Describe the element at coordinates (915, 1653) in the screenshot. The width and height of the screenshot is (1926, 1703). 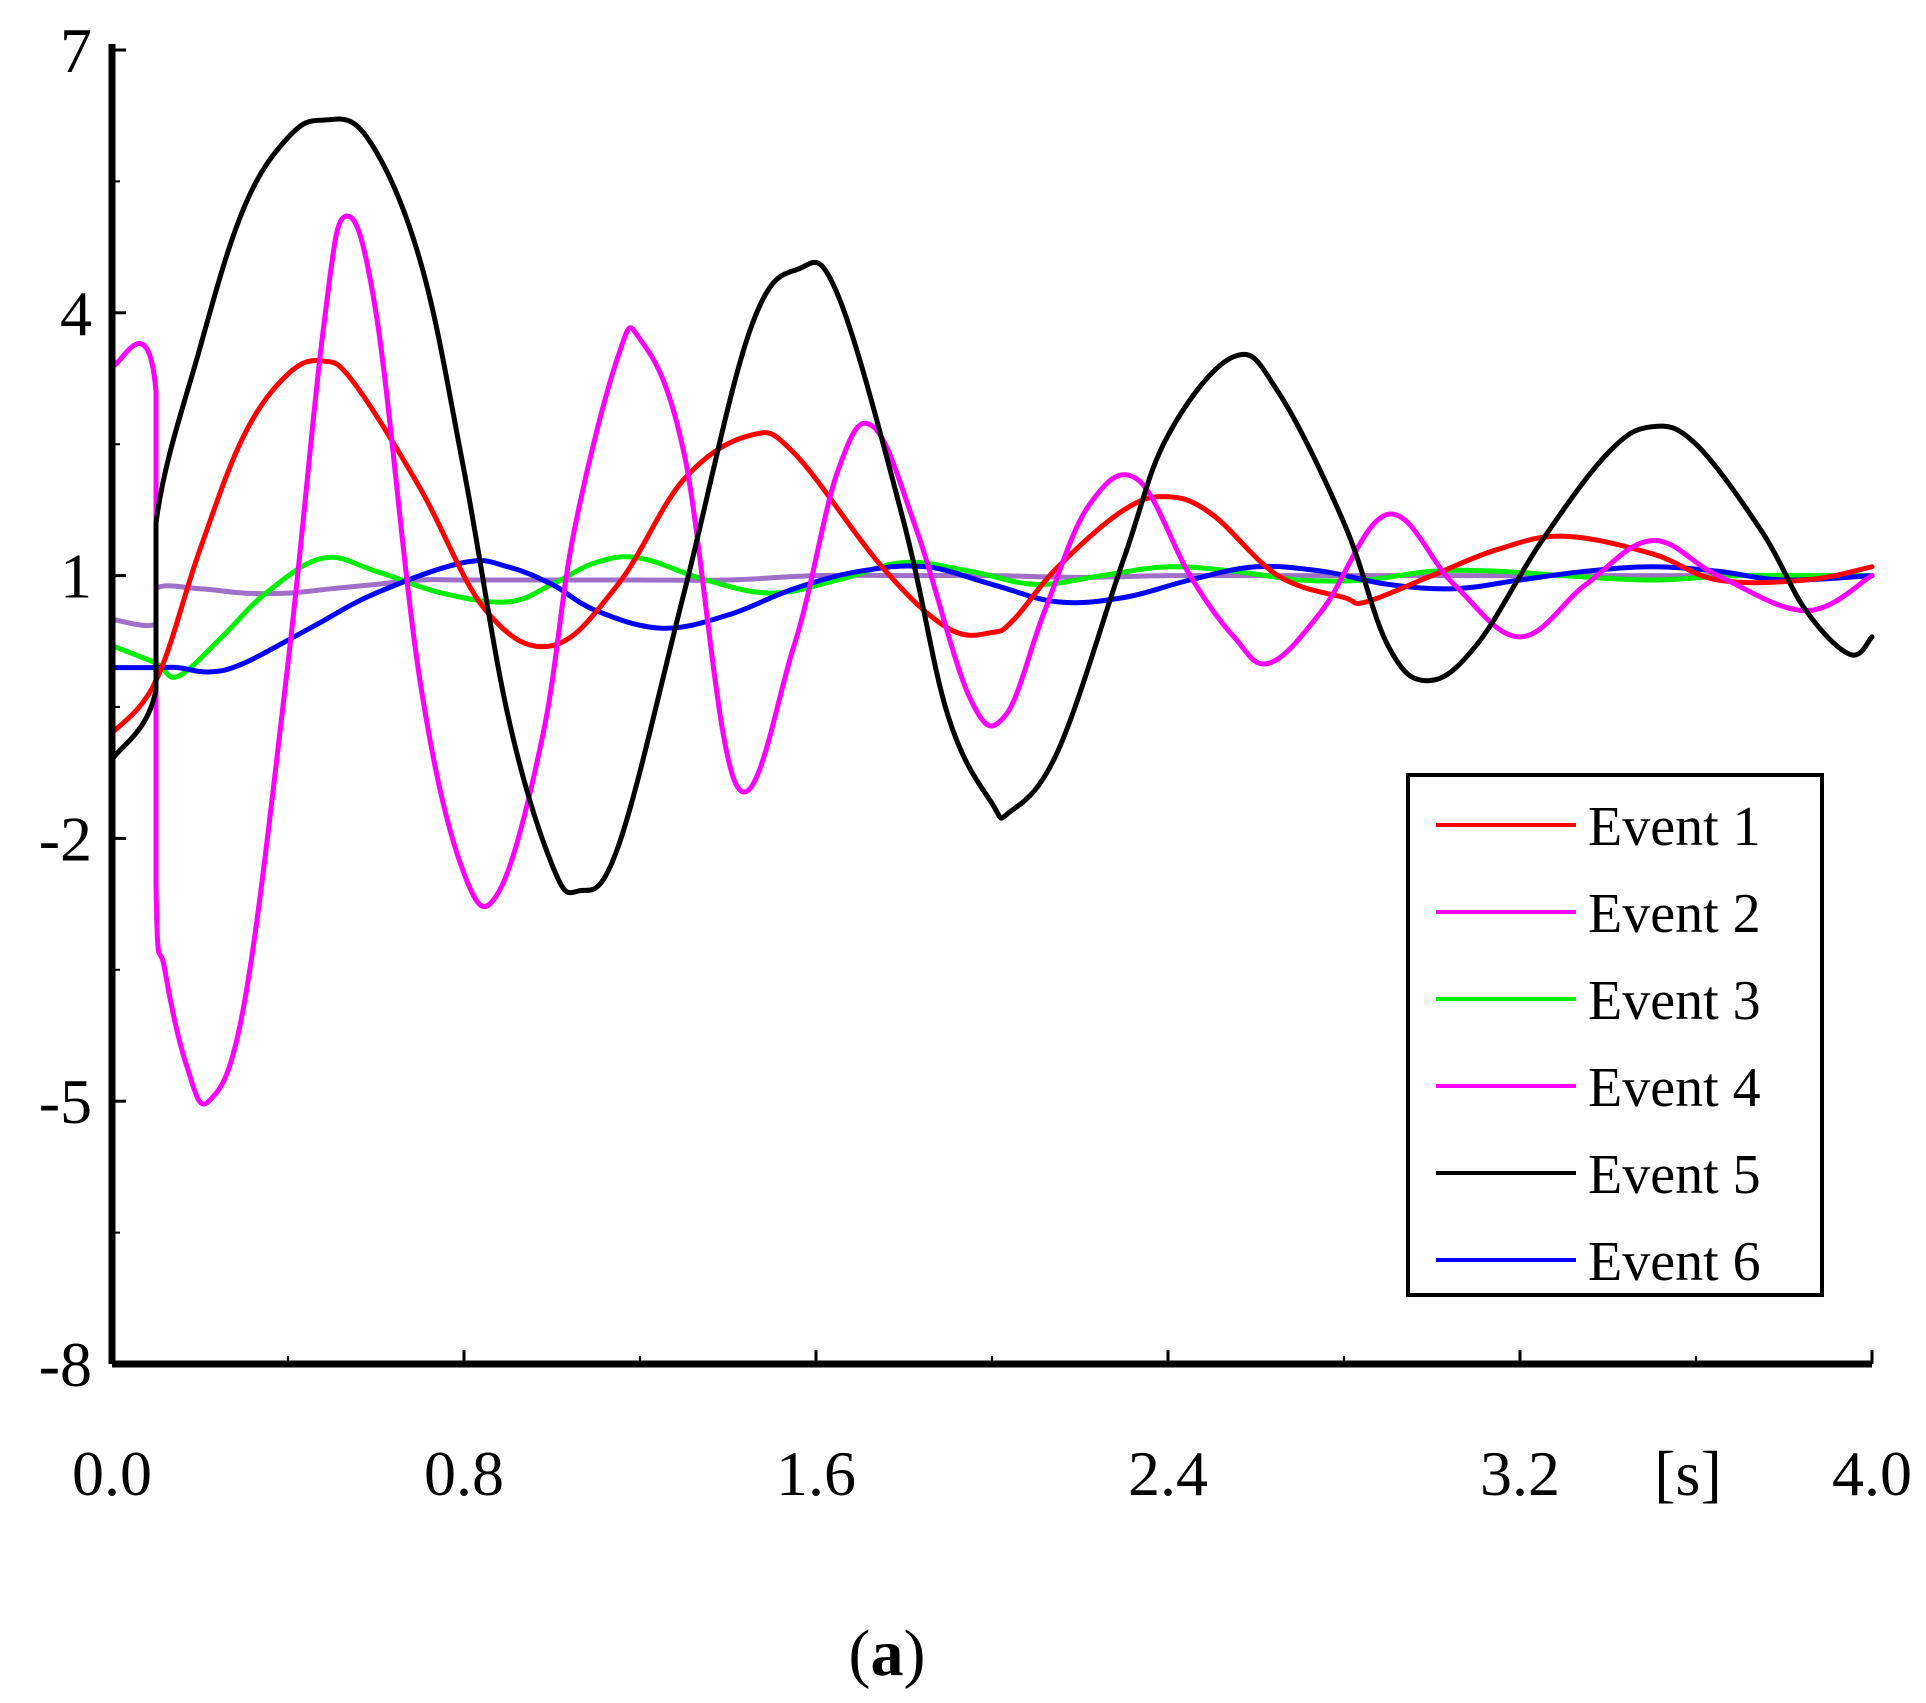
I see `caption-close-paren: )` at that location.